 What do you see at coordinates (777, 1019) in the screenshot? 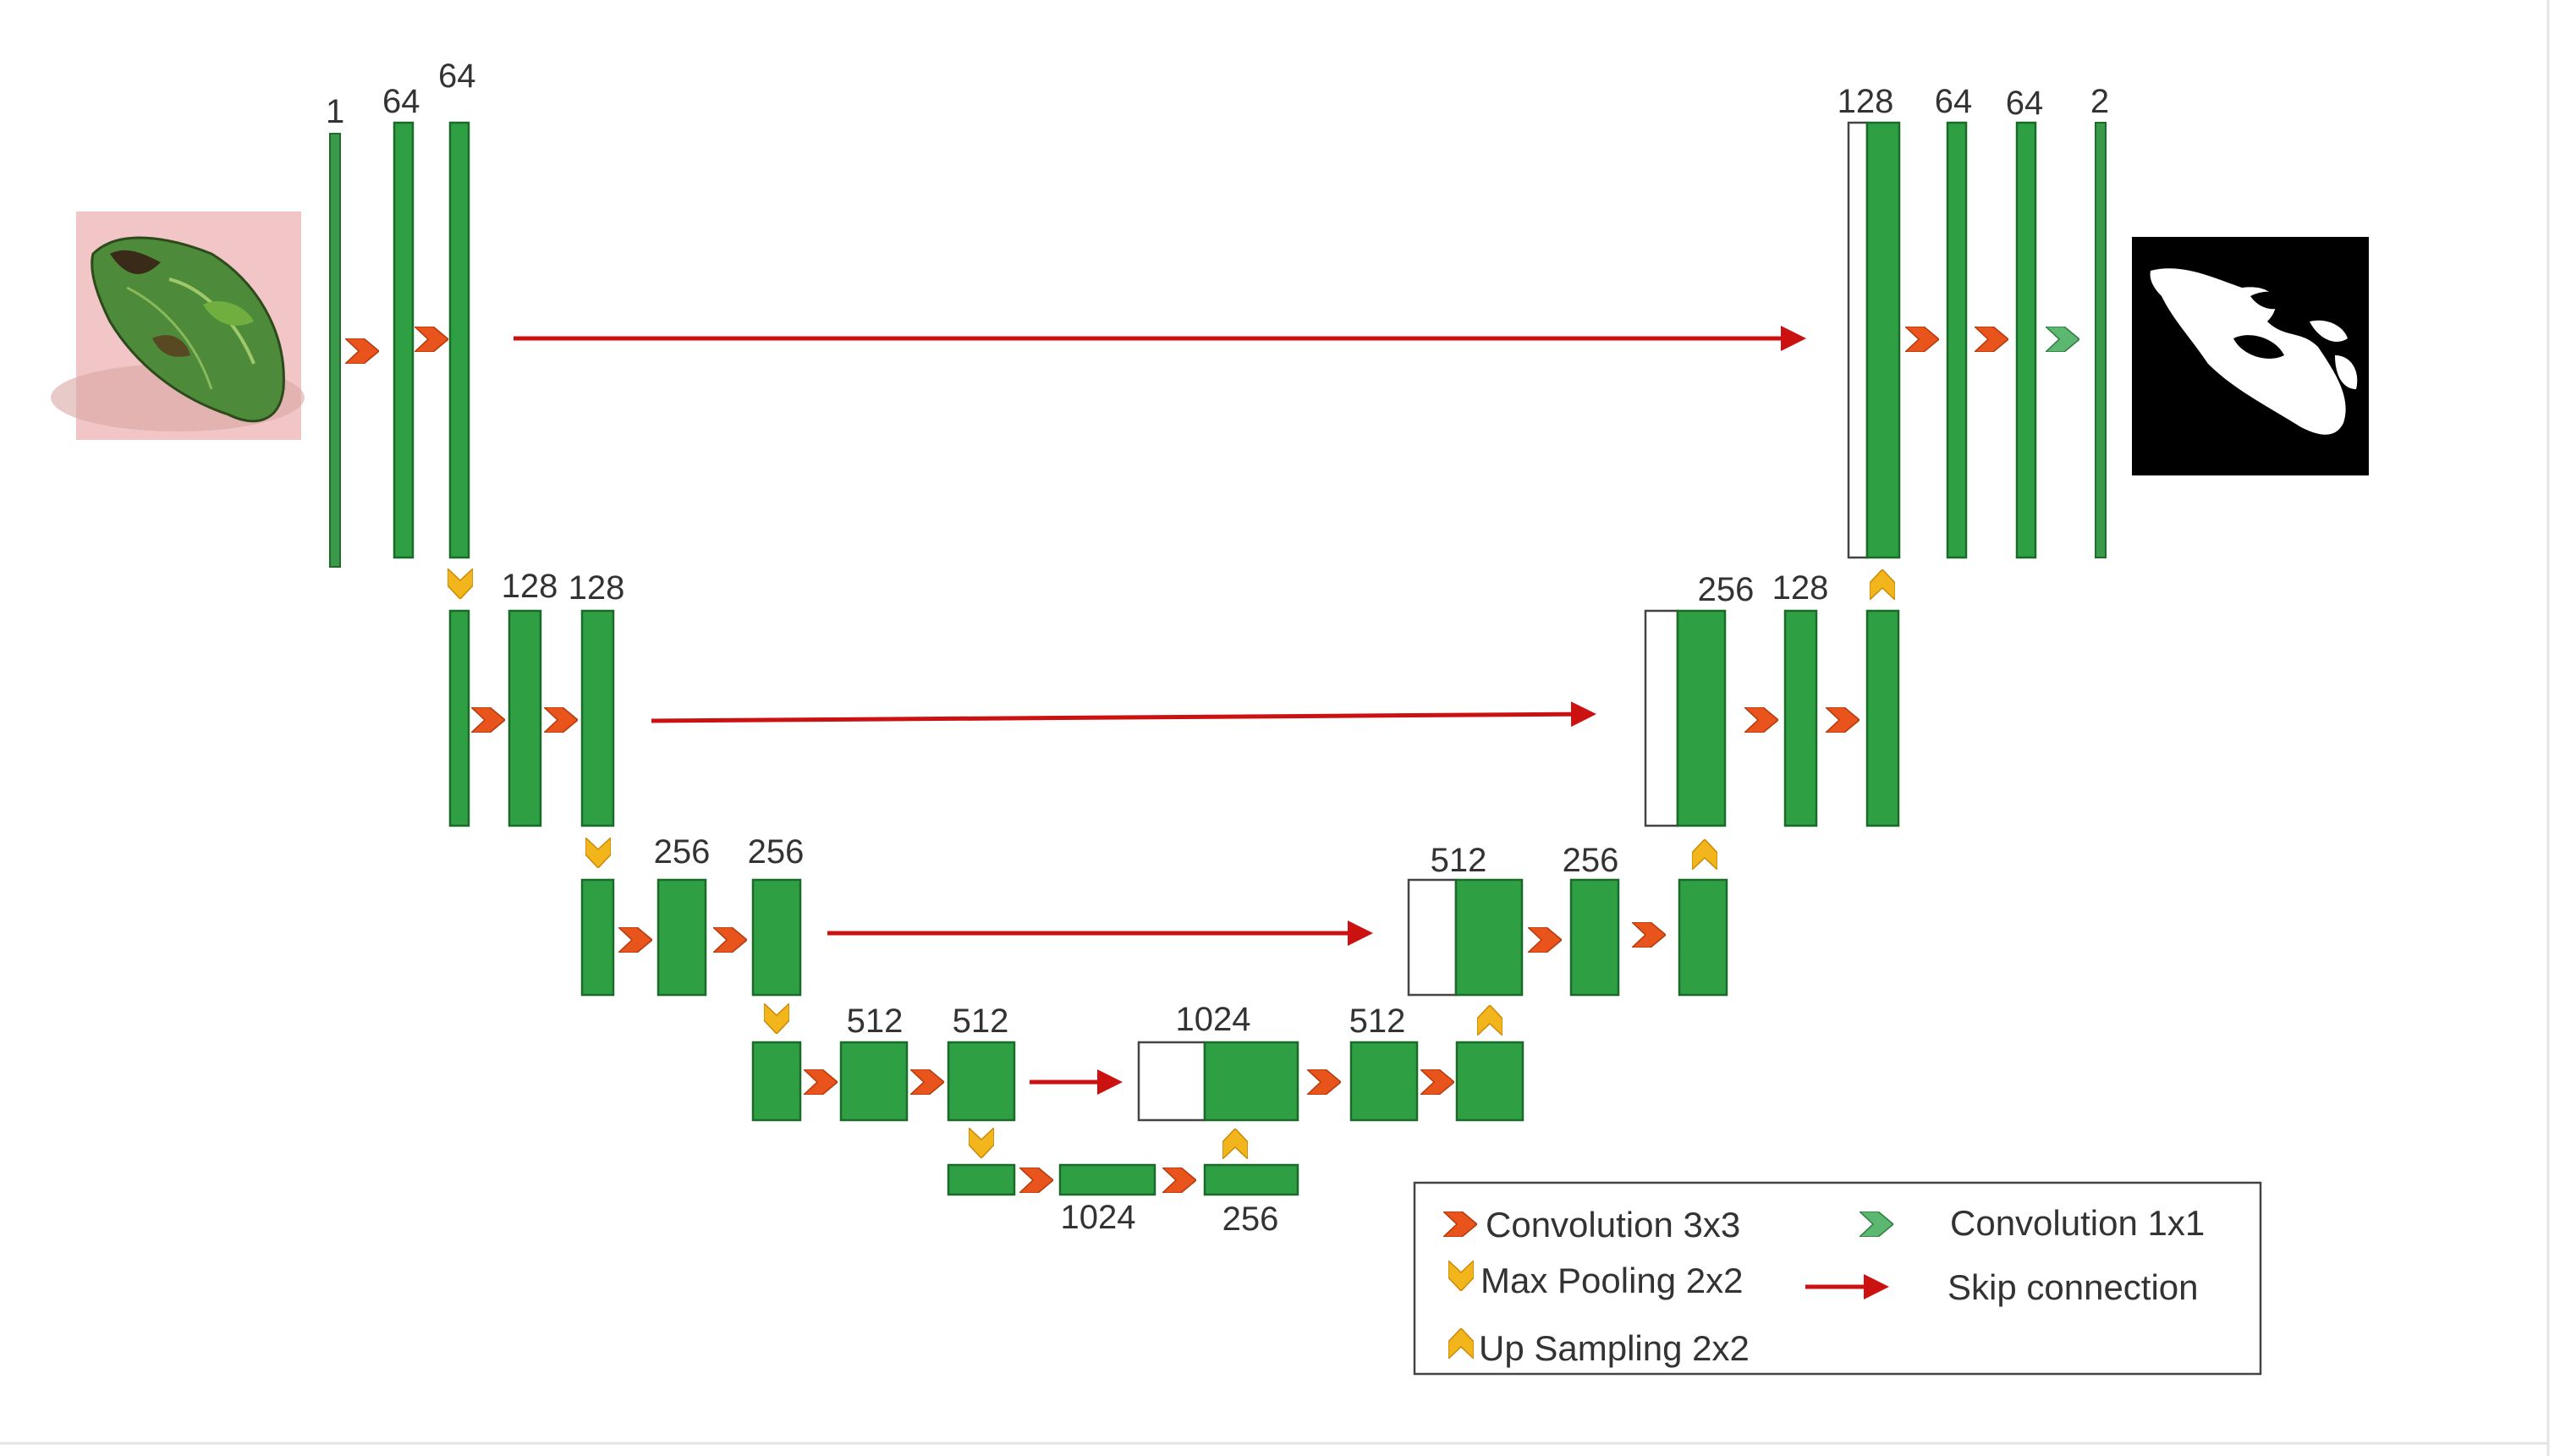
I see `l3-maxpool-icon` at bounding box center [777, 1019].